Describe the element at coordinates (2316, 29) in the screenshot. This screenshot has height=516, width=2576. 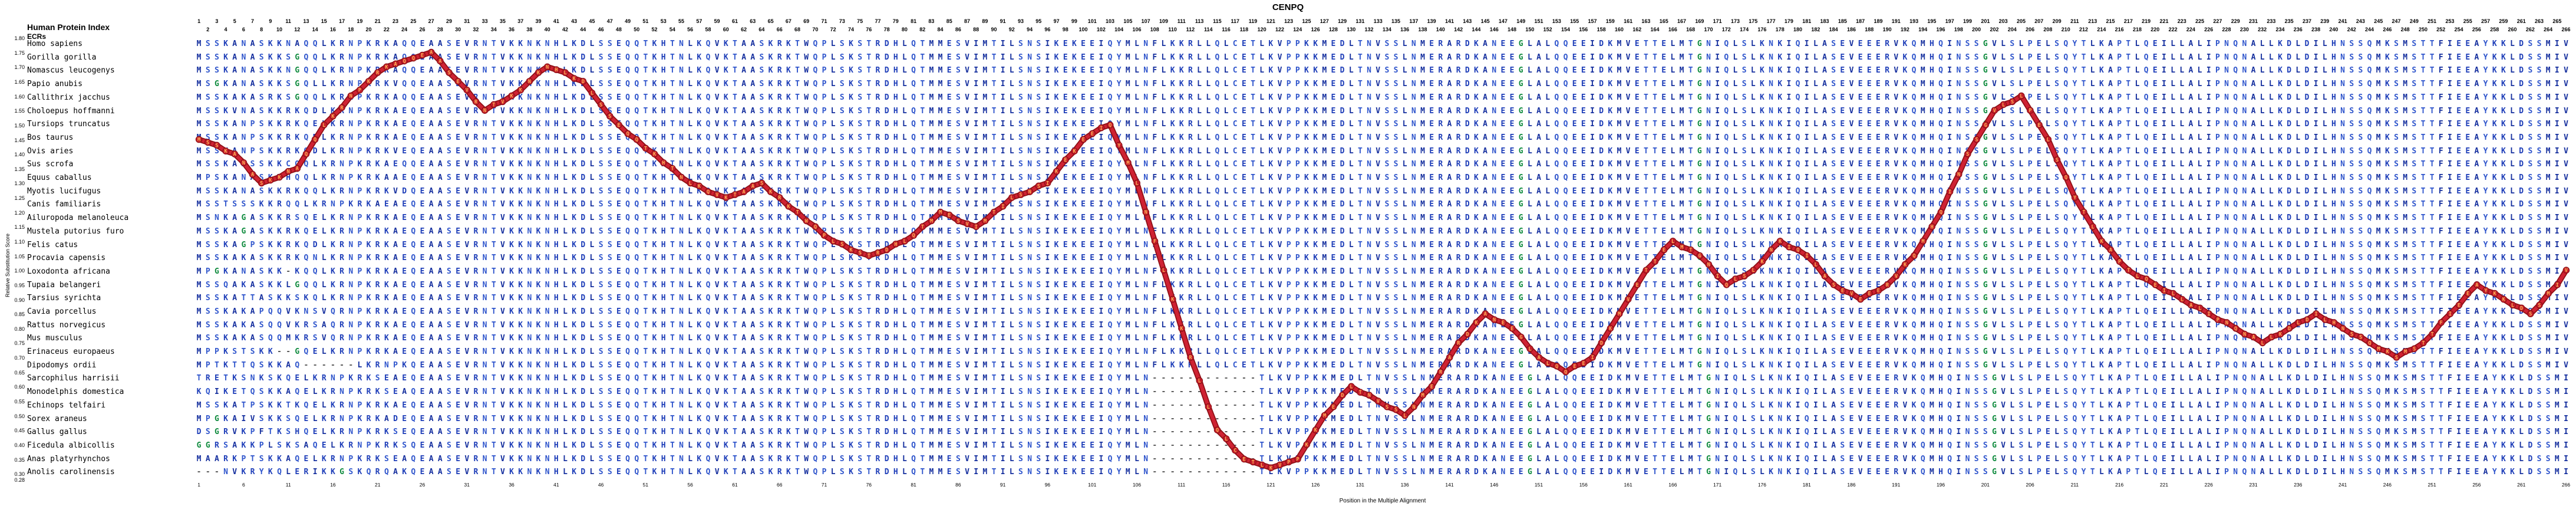
I see `position-number: 238` at that location.